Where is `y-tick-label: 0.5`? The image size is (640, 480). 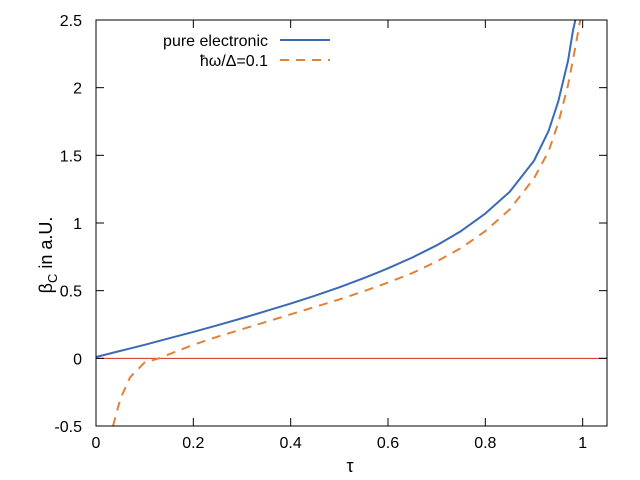 y-tick-label: 0.5 is located at coordinates (71, 292).